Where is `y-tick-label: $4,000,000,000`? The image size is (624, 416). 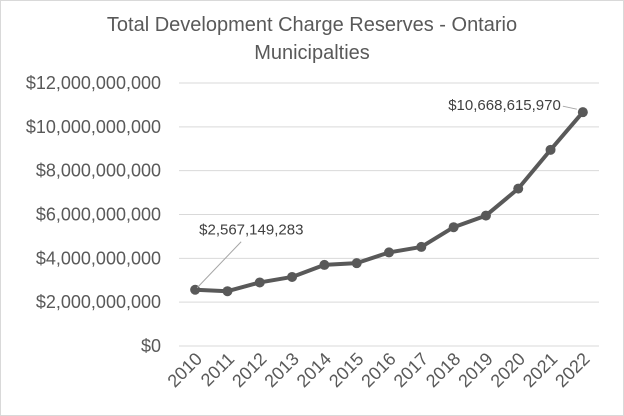 y-tick-label: $4,000,000,000 is located at coordinates (98, 258).